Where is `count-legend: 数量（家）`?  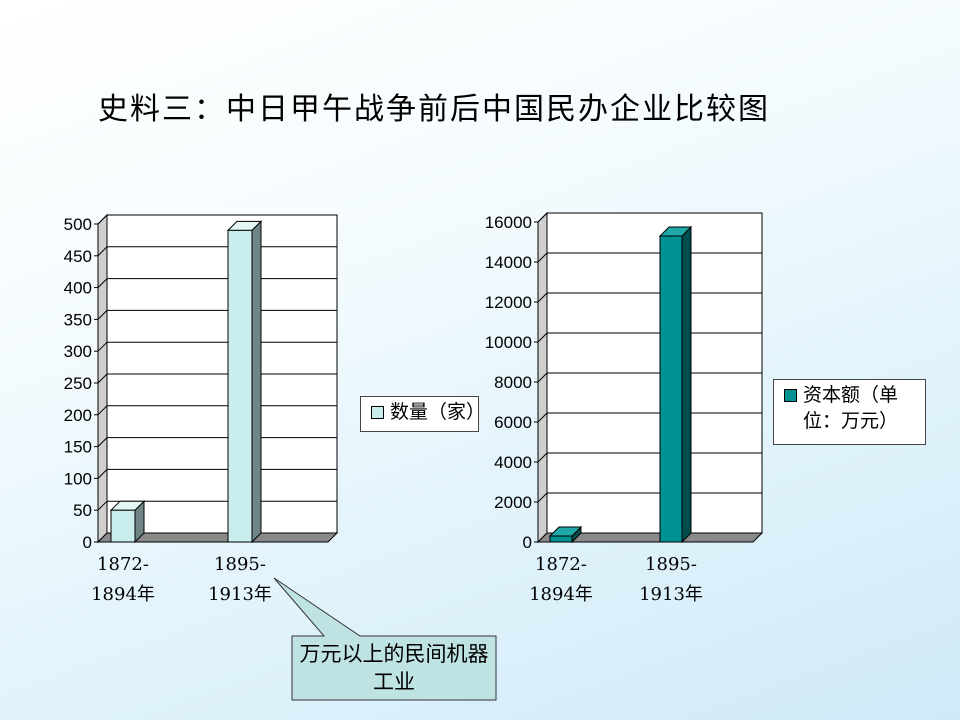 count-legend: 数量（家） is located at coordinates (422, 414).